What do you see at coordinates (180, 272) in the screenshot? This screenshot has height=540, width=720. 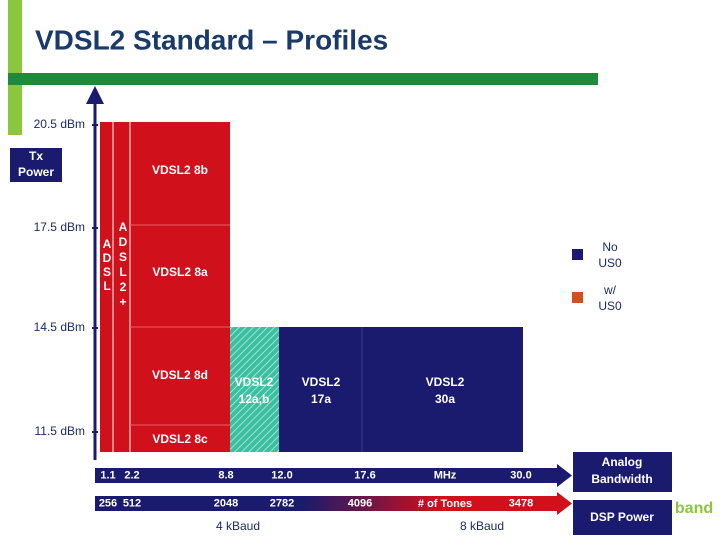 I see `block-label: VDSL2 8a` at bounding box center [180, 272].